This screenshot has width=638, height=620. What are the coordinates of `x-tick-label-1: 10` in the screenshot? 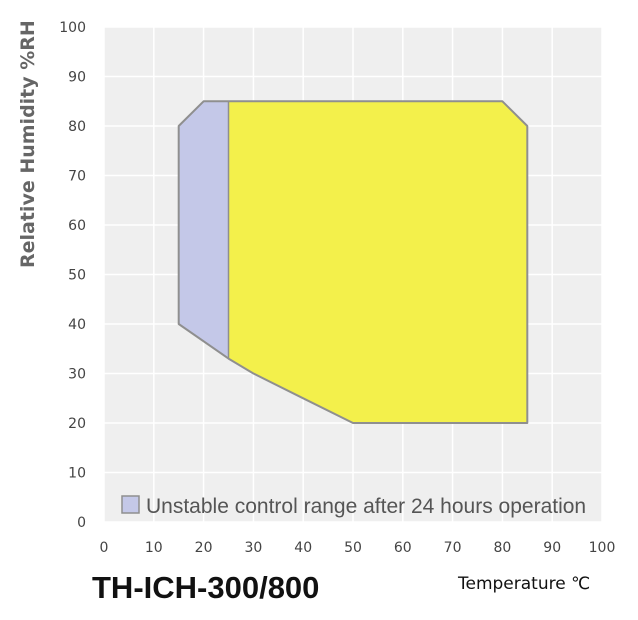 It's located at (154, 548).